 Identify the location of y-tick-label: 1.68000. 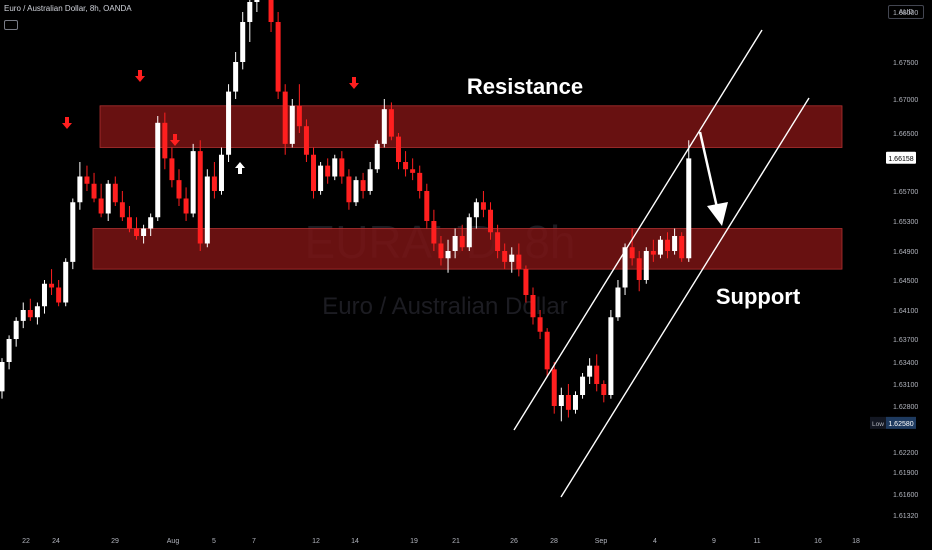
(905, 13).